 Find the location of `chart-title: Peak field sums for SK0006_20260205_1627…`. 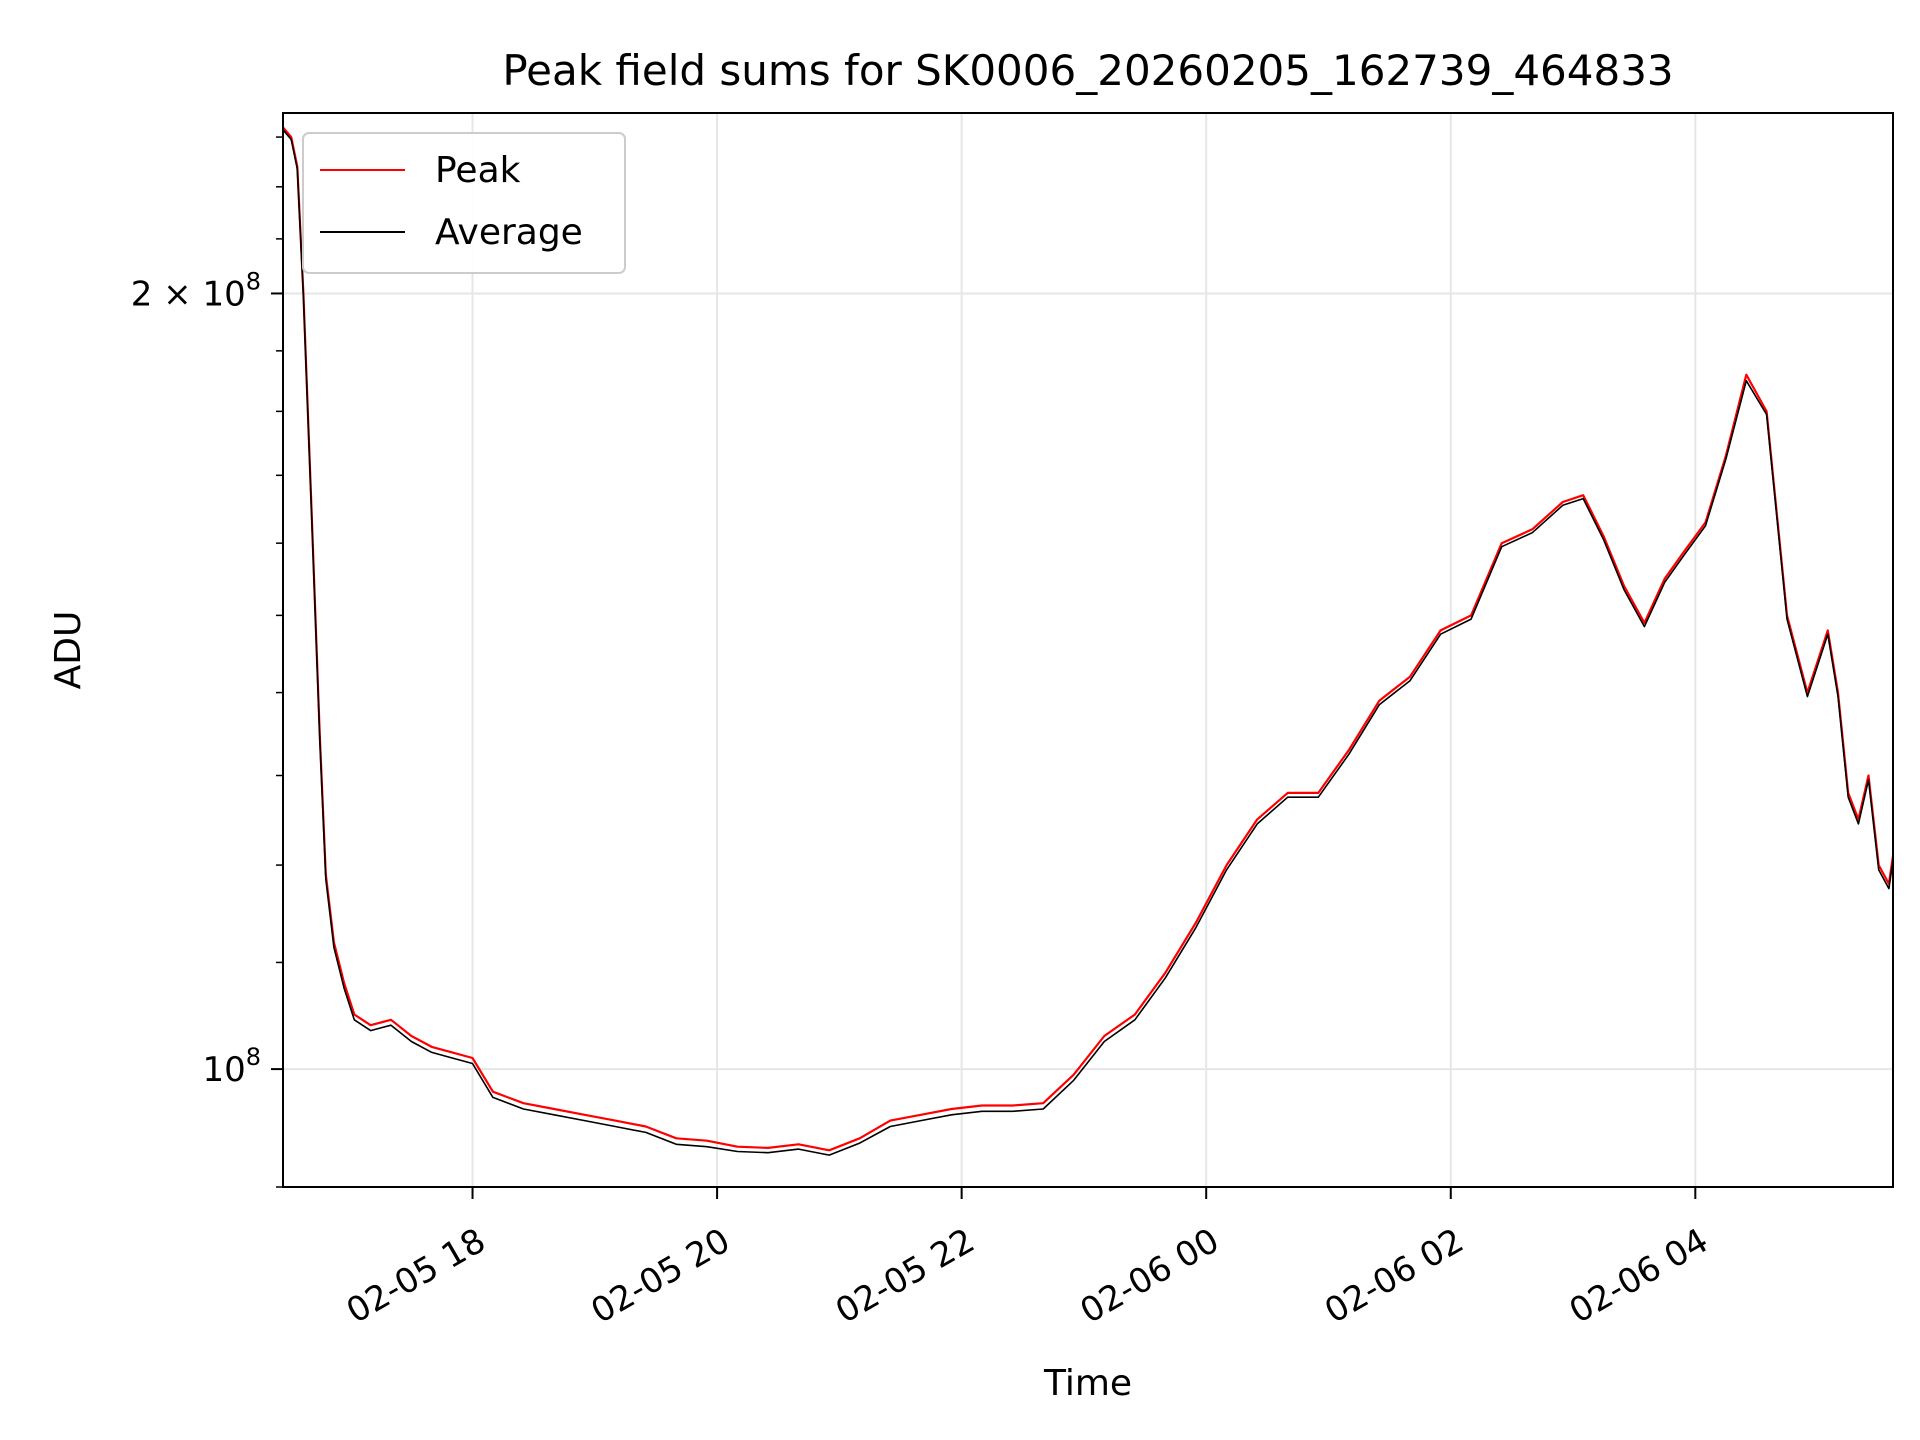

chart-title: Peak field sums for SK0006_20260205_1627… is located at coordinates (1087, 70).